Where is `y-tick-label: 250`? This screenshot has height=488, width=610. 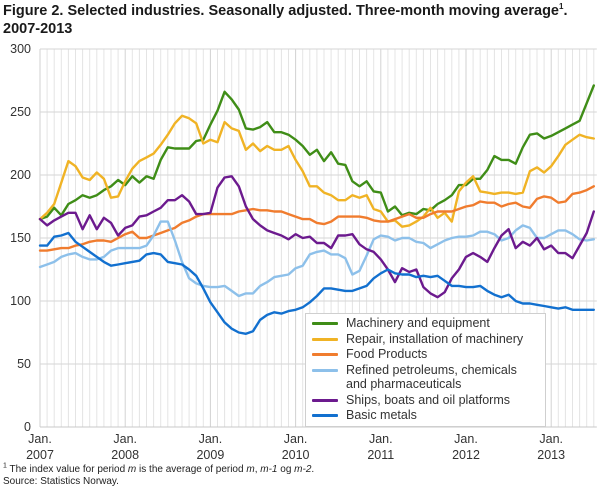 y-tick-label: 250 is located at coordinates (20, 112).